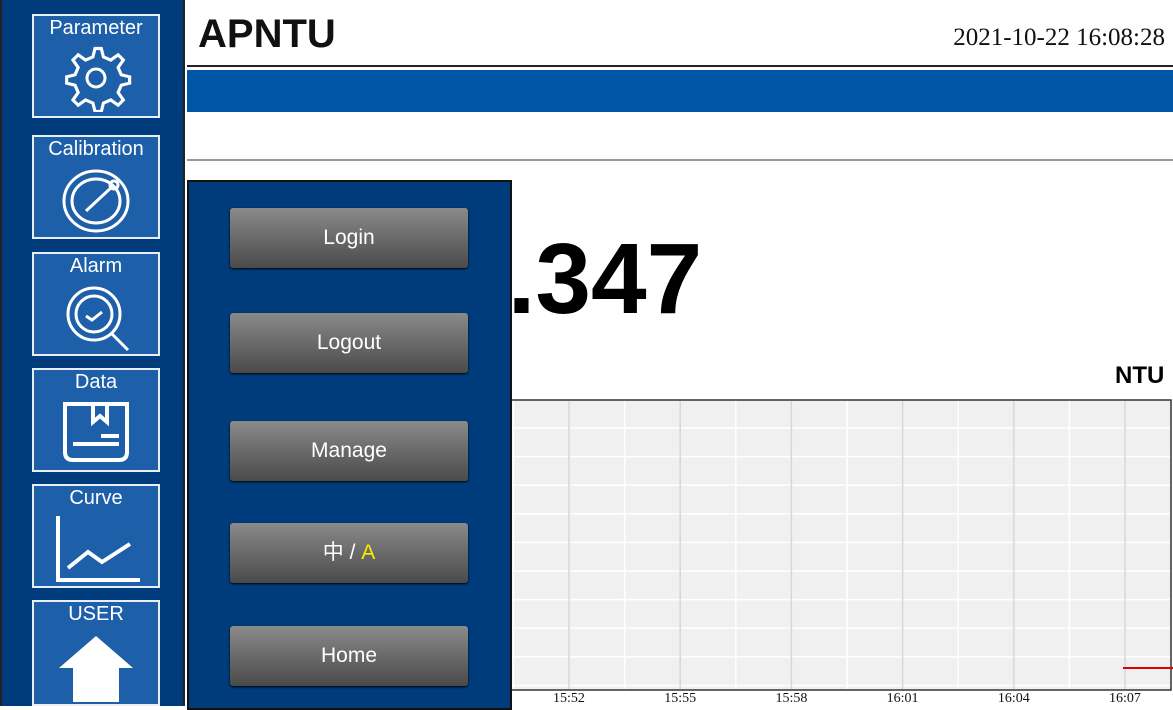 This screenshot has height=710, width=1173. Describe the element at coordinates (680, 160) in the screenshot. I see `divider` at that location.